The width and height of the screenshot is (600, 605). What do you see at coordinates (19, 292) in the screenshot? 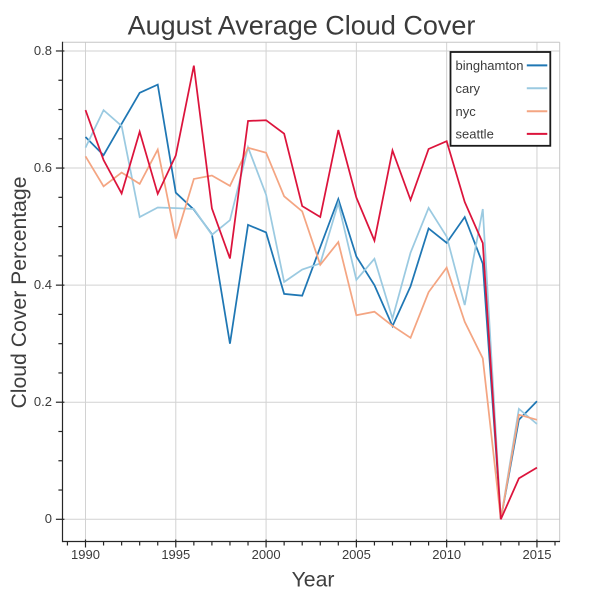
I see `svg-text: Cloud Cover Percentage` at bounding box center [19, 292].